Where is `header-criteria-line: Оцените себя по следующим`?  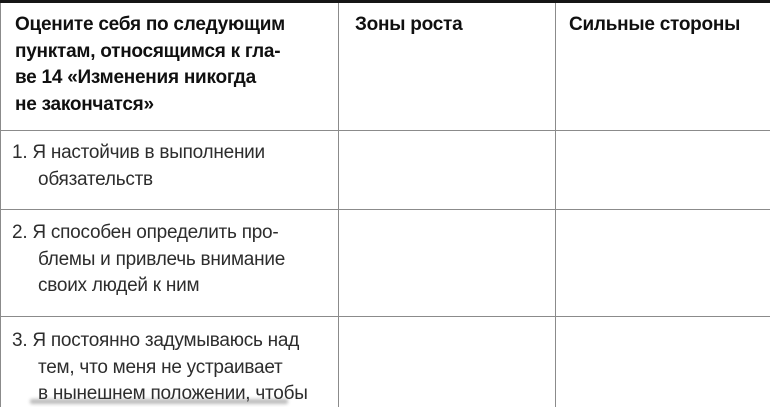
header-criteria-line: Оцените себя по следующим is located at coordinates (150, 24).